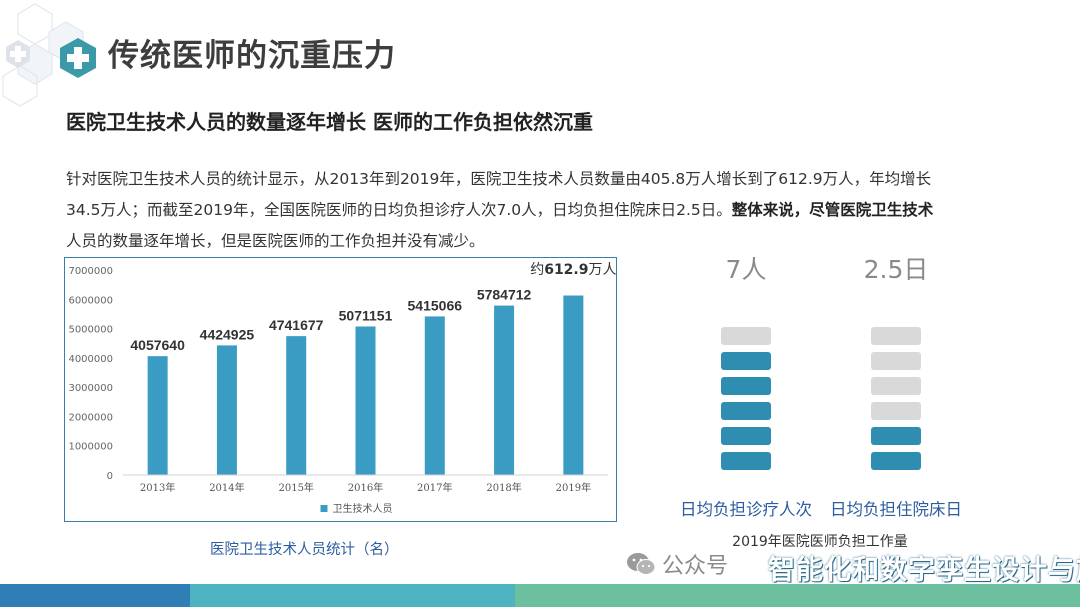 The width and height of the screenshot is (1080, 607). I want to click on y-tick-label: 7000000, so click(90, 271).